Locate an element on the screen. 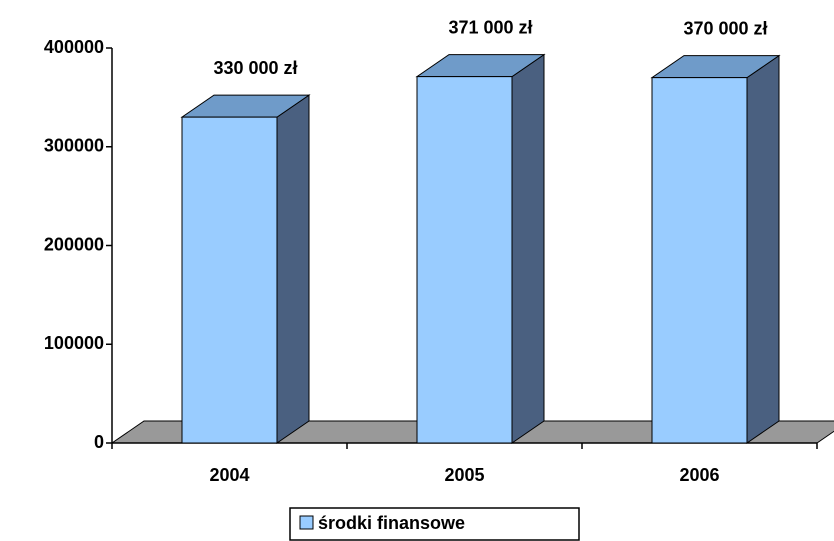 Image resolution: width=834 pixels, height=541 pixels. x-tick-label: 2006 is located at coordinates (699, 475).